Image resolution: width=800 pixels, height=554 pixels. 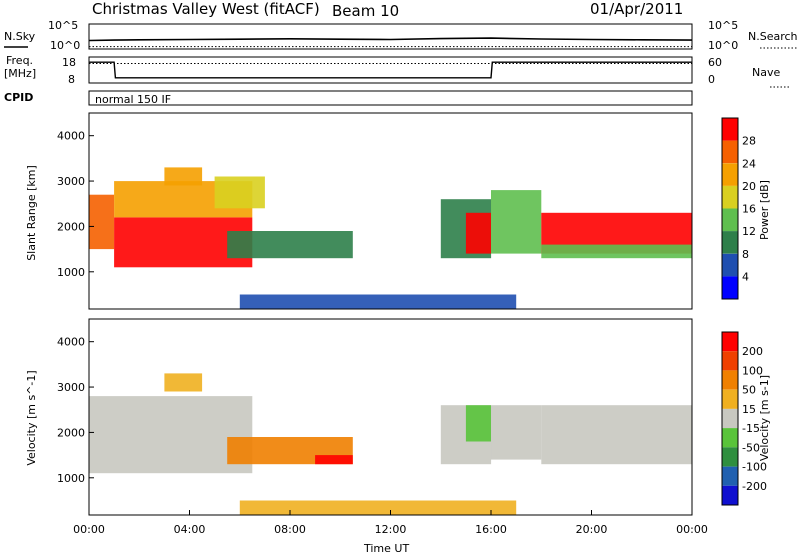 What do you see at coordinates (71, 387) in the screenshot?
I see `velocity-ytick-label-1: 3000` at bounding box center [71, 387].